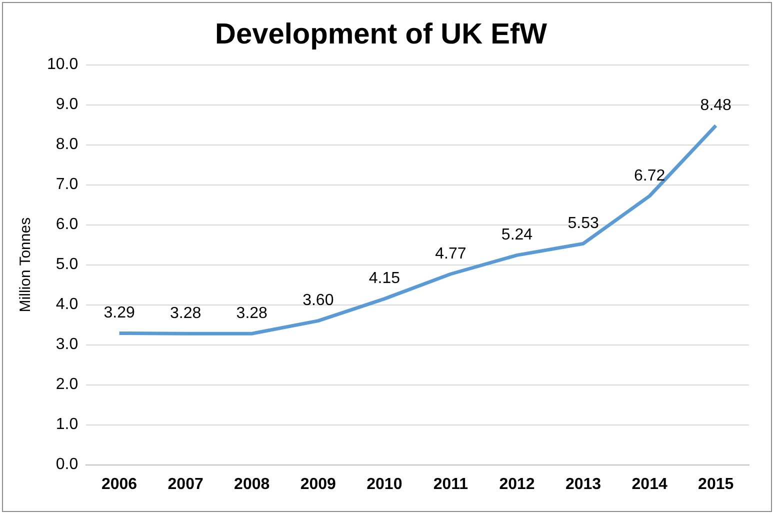 The width and height of the screenshot is (774, 514). I want to click on data-label: 4.15, so click(384, 279).